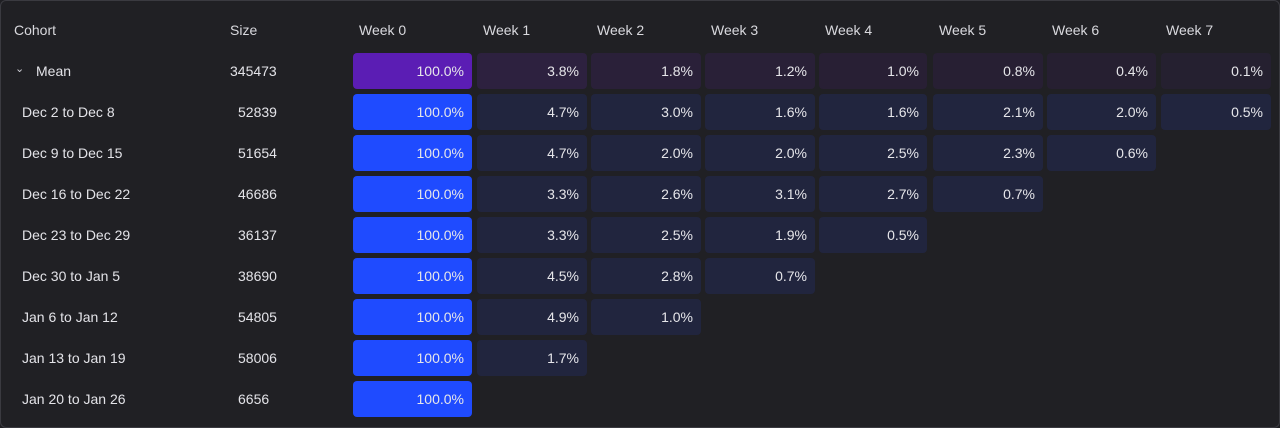 This screenshot has width=1280, height=428. Describe the element at coordinates (257, 194) in the screenshot. I see `cohort-size: 46686` at that location.